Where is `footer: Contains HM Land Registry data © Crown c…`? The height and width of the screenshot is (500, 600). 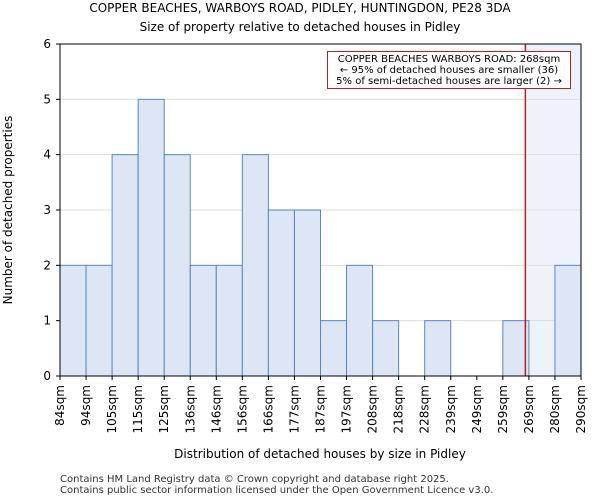
footer: Contains HM Land Registry data © Crown c… is located at coordinates (276, 485).